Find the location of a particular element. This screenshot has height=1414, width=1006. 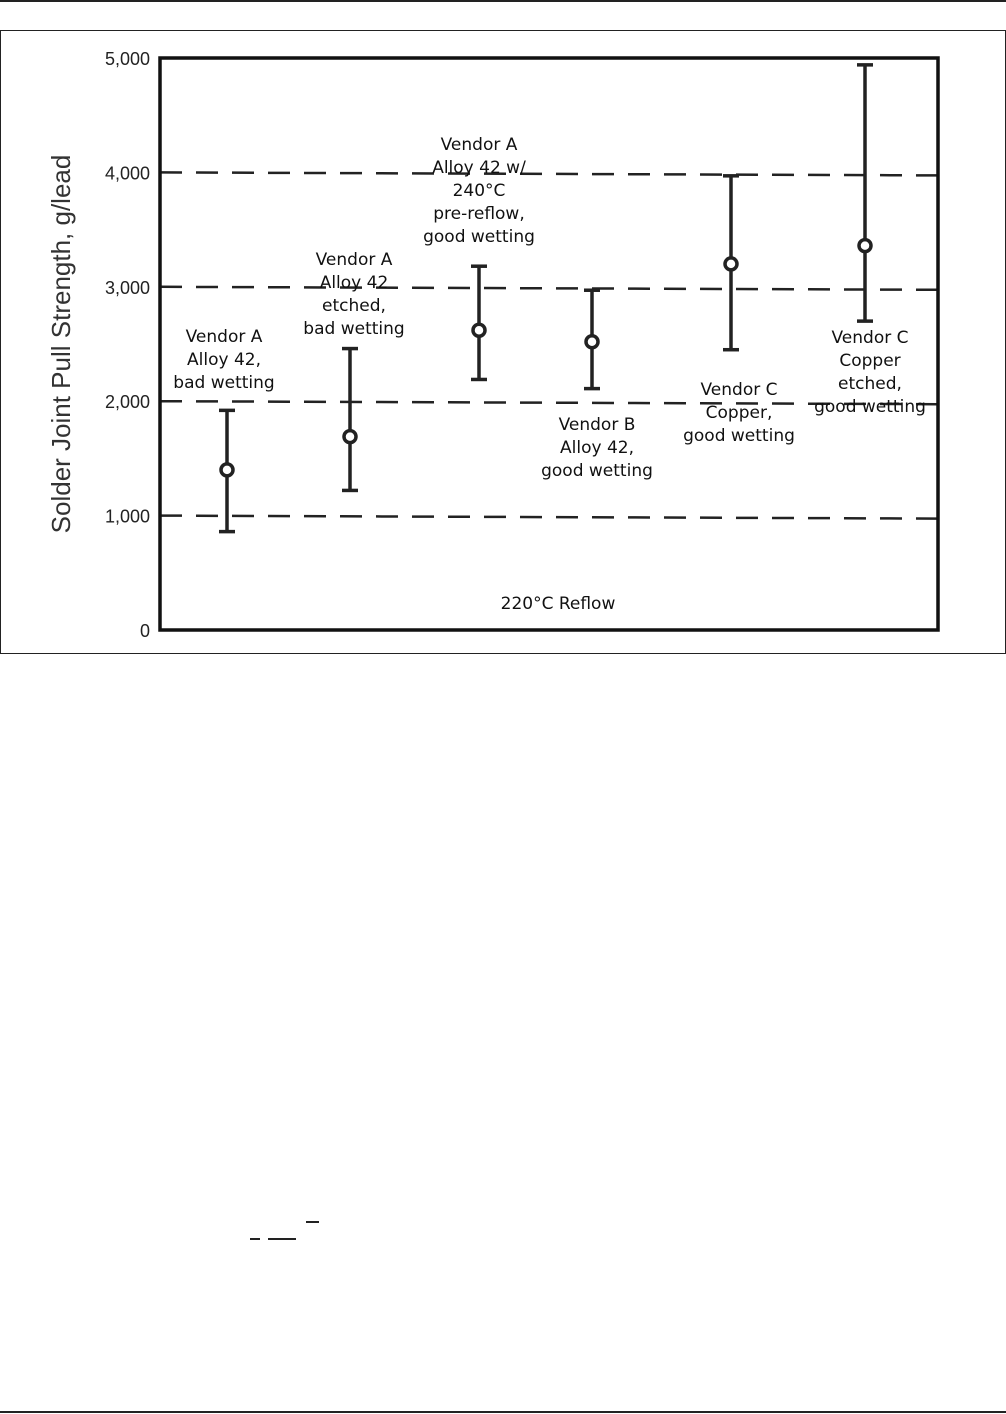

y-tick-label: 5,000 is located at coordinates (127, 59).